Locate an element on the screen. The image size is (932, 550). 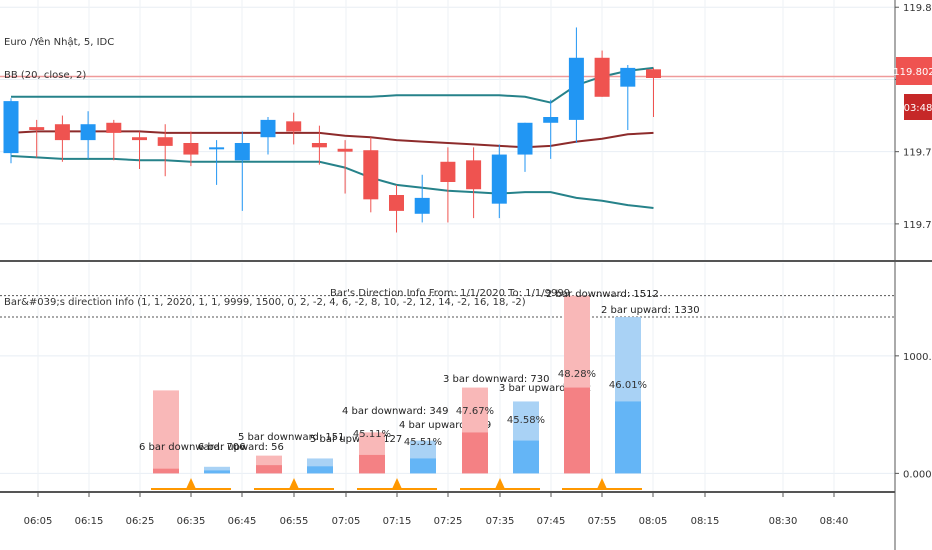
time-tick-label: 08:30 is located at coordinates (783, 521).